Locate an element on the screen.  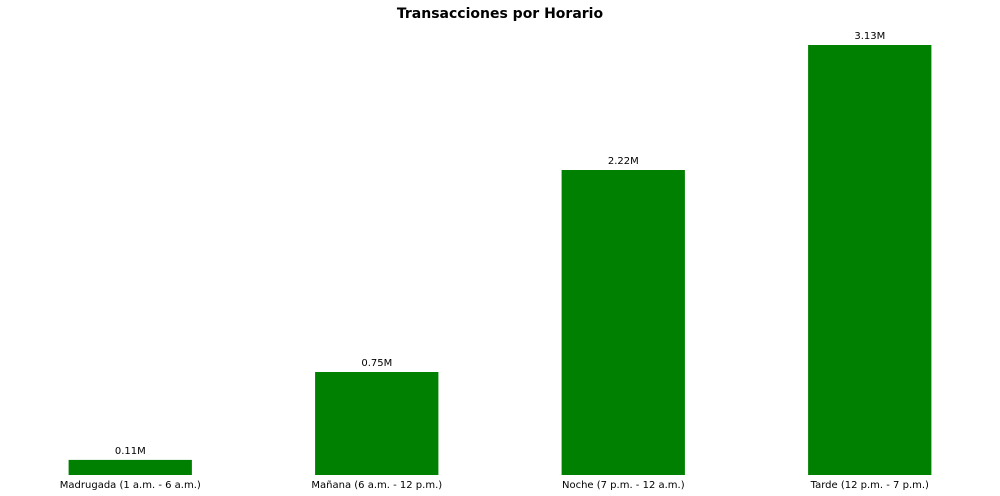
bar-value-label: 2.22M is located at coordinates (623, 161).